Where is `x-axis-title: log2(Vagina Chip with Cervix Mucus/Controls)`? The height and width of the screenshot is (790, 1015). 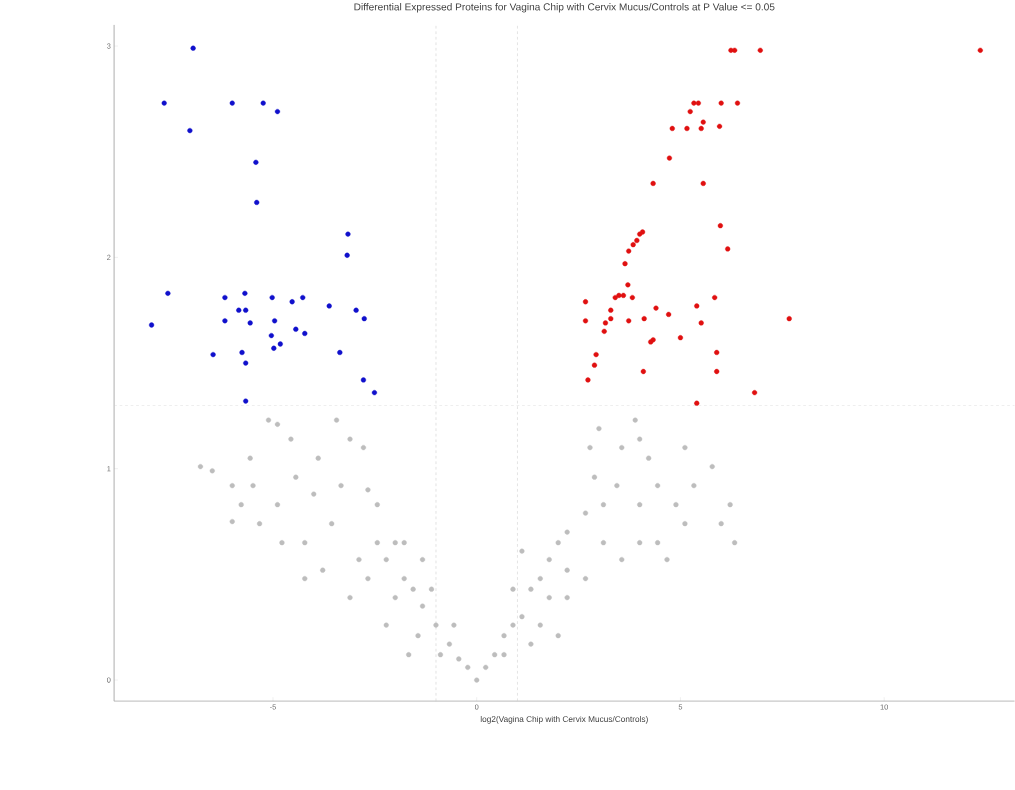
x-axis-title: log2(Vagina Chip with Cervix Mucus/Controls) is located at coordinates (564, 719).